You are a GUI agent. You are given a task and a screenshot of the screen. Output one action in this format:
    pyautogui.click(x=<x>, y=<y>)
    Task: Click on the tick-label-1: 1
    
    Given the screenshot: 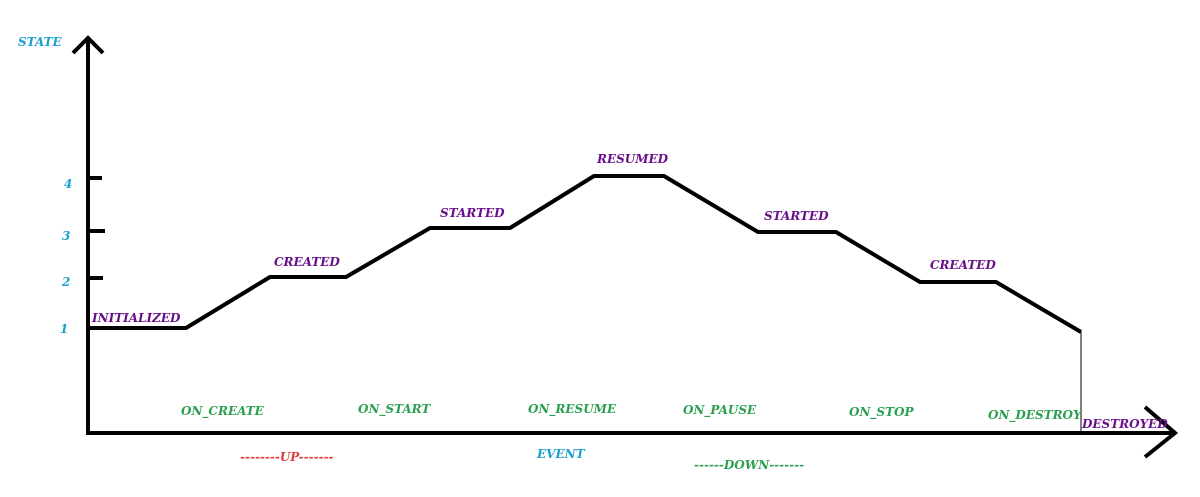 What is the action you would take?
    pyautogui.click(x=64, y=329)
    